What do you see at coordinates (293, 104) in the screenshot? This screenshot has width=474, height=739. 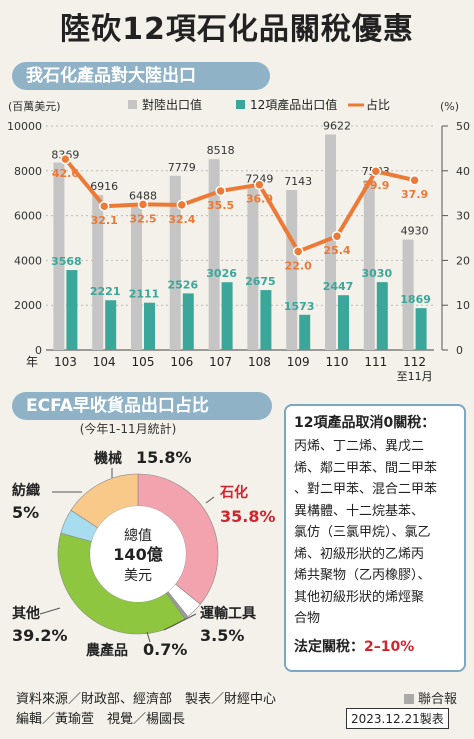 I see `legend-label: 12項產品出口值` at bounding box center [293, 104].